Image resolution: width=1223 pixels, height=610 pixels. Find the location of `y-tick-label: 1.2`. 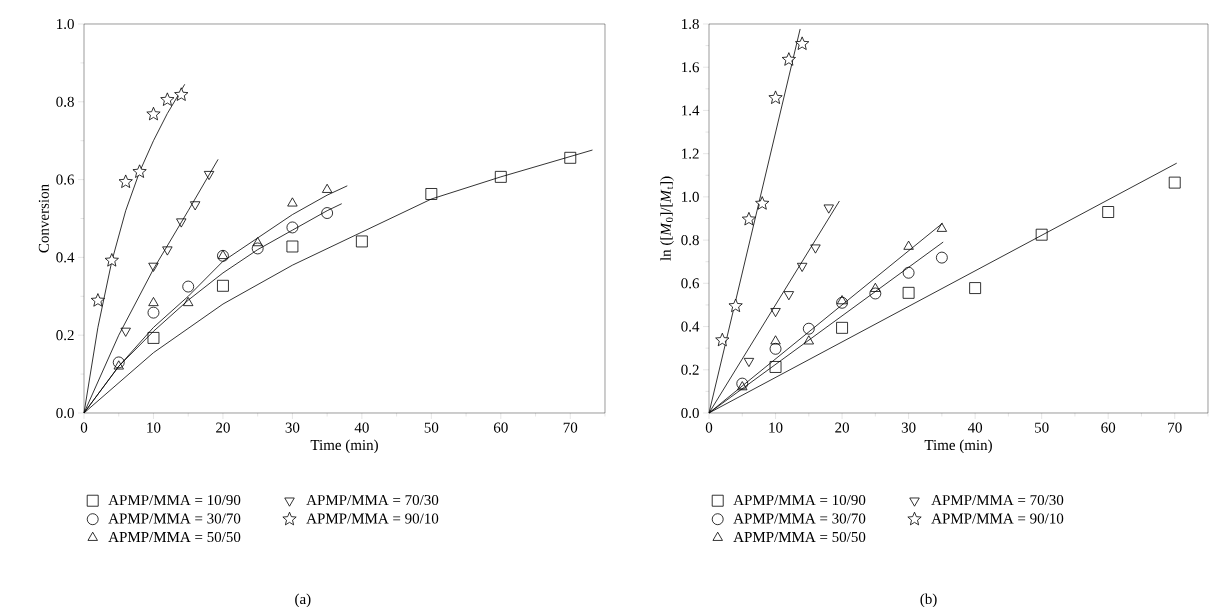

y-tick-label: 1.2 is located at coordinates (690, 153).